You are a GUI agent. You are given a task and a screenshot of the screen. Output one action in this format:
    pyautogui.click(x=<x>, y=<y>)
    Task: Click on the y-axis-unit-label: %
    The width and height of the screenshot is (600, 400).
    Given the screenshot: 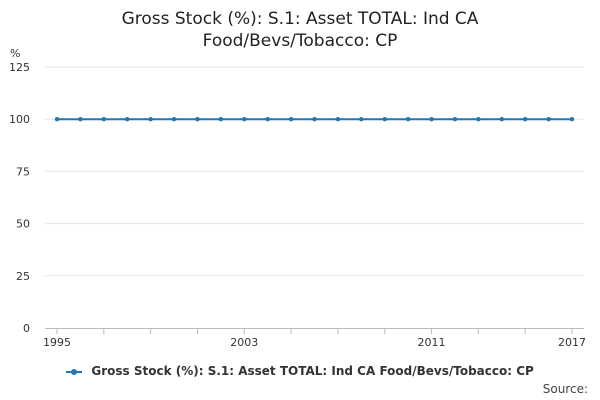 What is the action you would take?
    pyautogui.click(x=15, y=53)
    